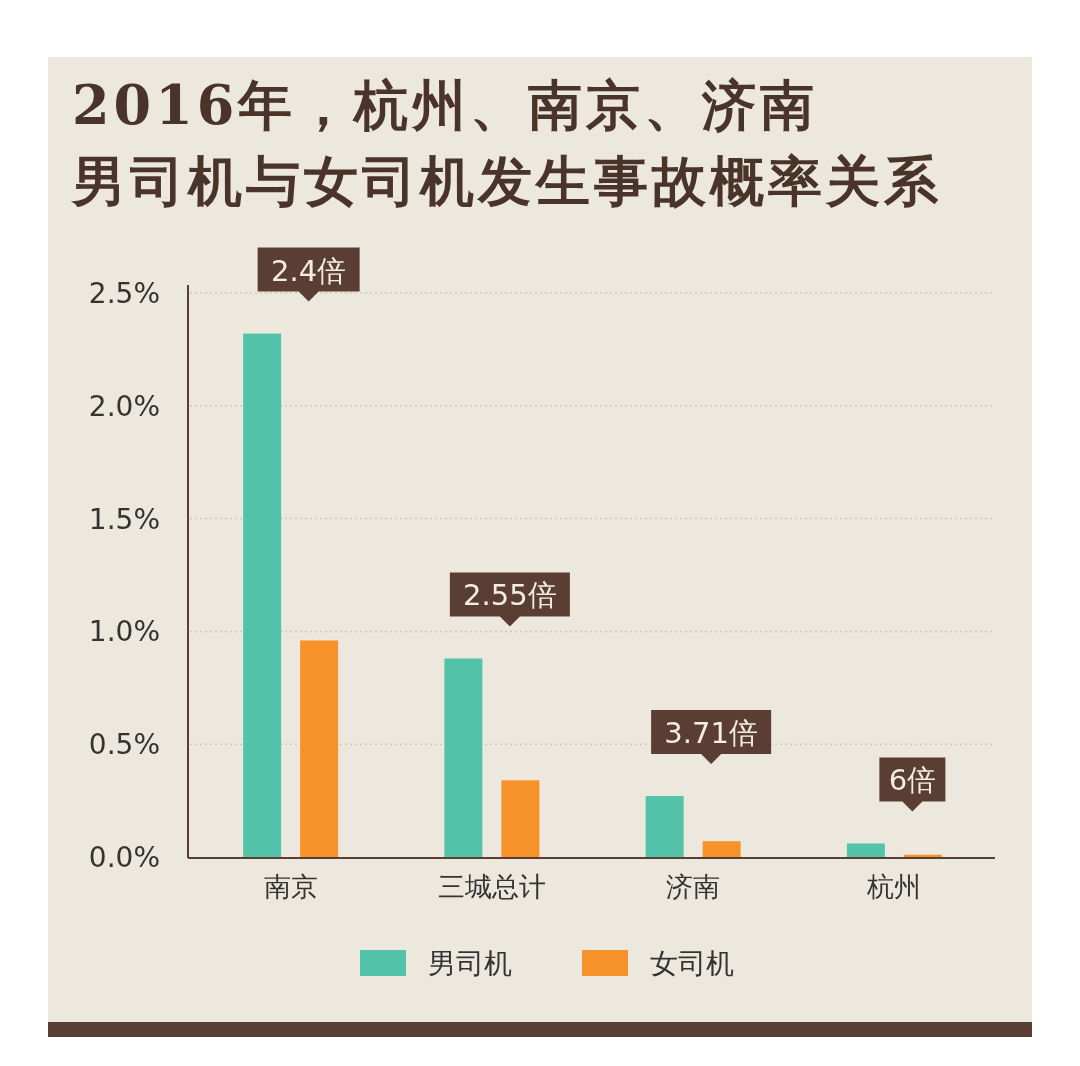 The width and height of the screenshot is (1080, 1066). What do you see at coordinates (470, 963) in the screenshot?
I see `legend-label: 男司机` at bounding box center [470, 963].